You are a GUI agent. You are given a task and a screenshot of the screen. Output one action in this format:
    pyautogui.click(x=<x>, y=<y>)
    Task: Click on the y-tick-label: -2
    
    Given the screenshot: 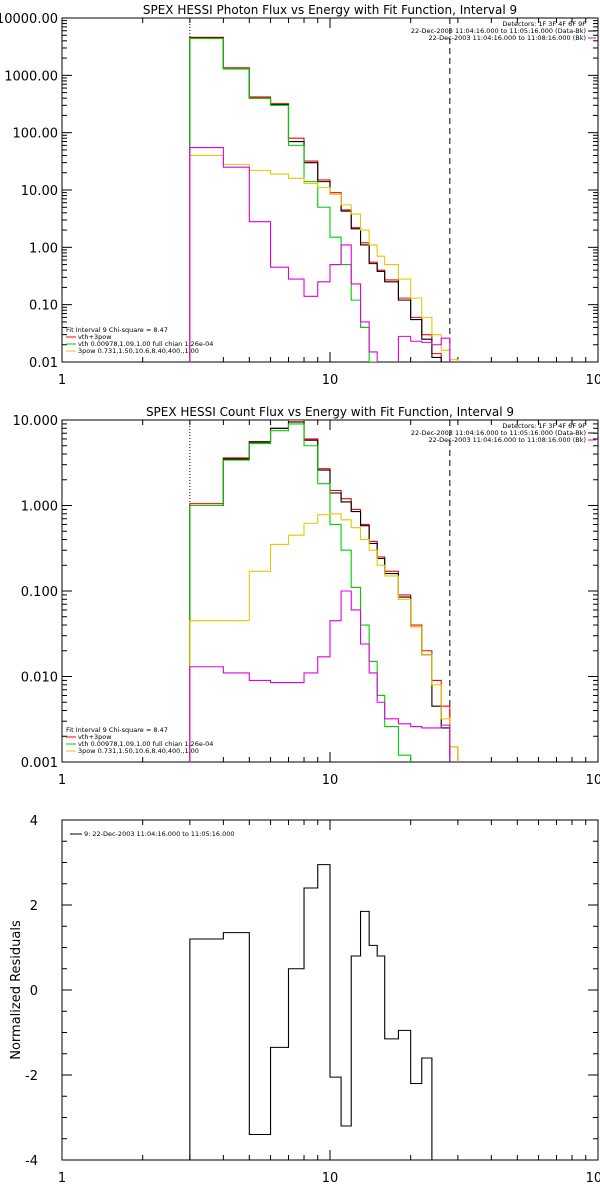 What is the action you would take?
    pyautogui.click(x=31, y=1076)
    